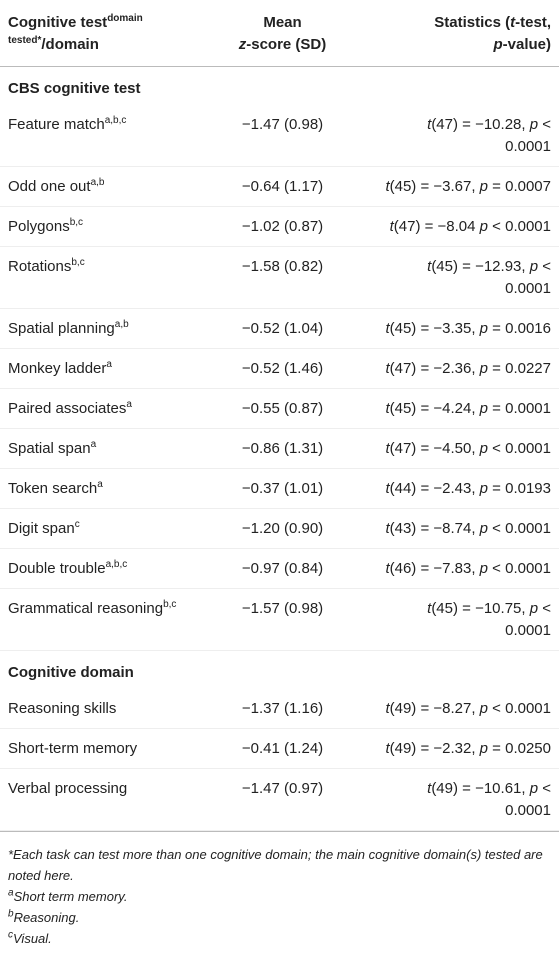 This screenshot has width=559, height=961. I want to click on stat-cell: t(43) = −8.74, p < 0.0001, so click(464, 528).